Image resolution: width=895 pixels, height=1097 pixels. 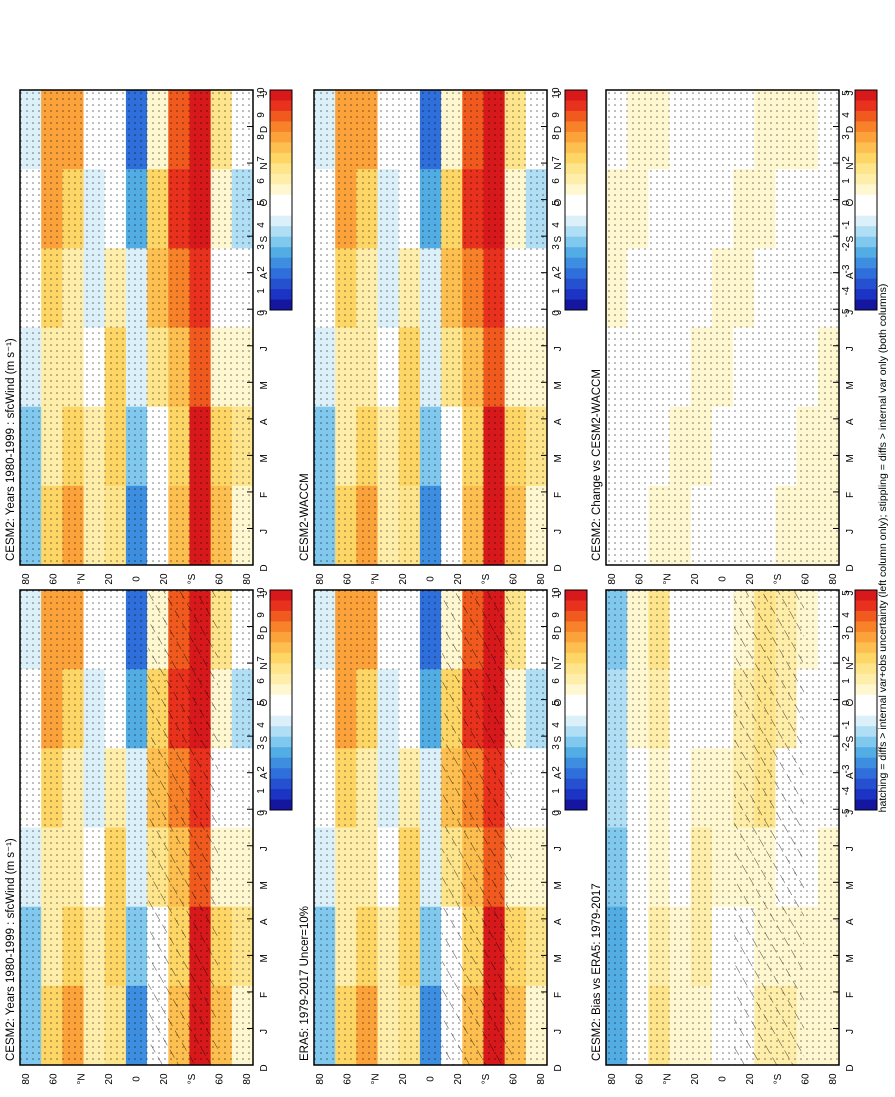 What do you see at coordinates (846, 724) in the screenshot?
I see `colorbar-label: -1` at bounding box center [846, 724].